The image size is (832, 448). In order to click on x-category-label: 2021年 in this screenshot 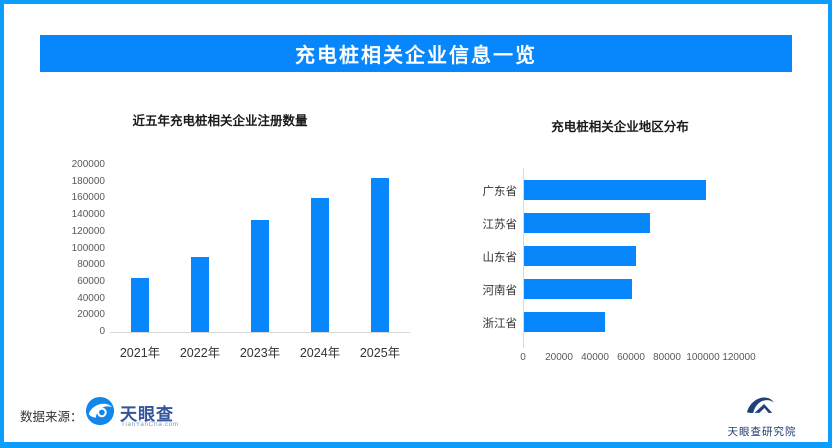, I will do `click(140, 353)`.